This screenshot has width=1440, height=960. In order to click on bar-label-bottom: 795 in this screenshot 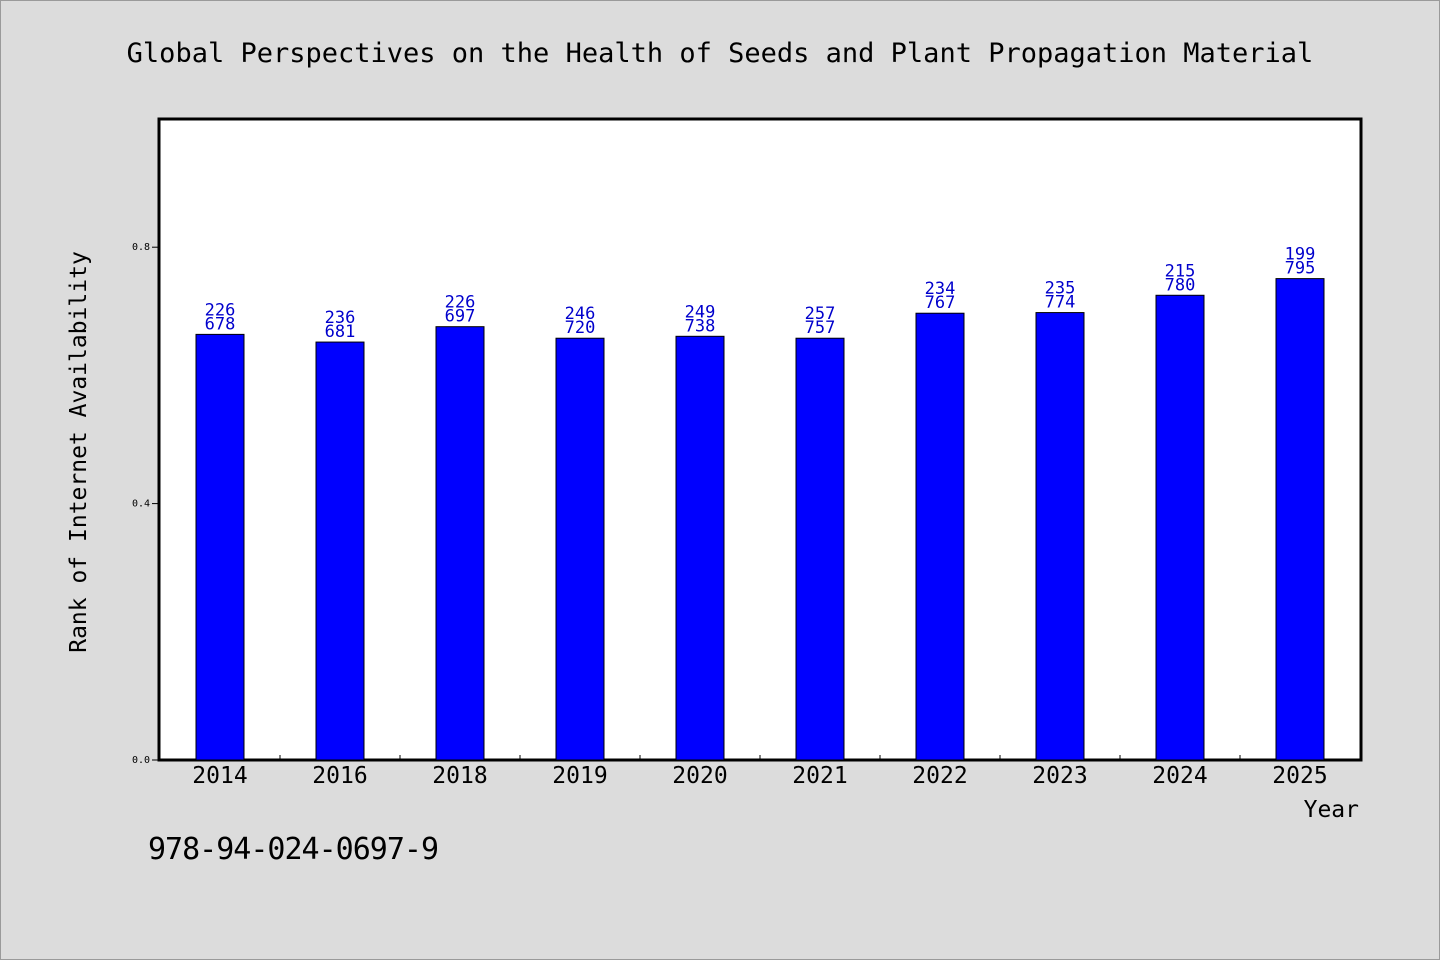, I will do `click(1300, 269)`.